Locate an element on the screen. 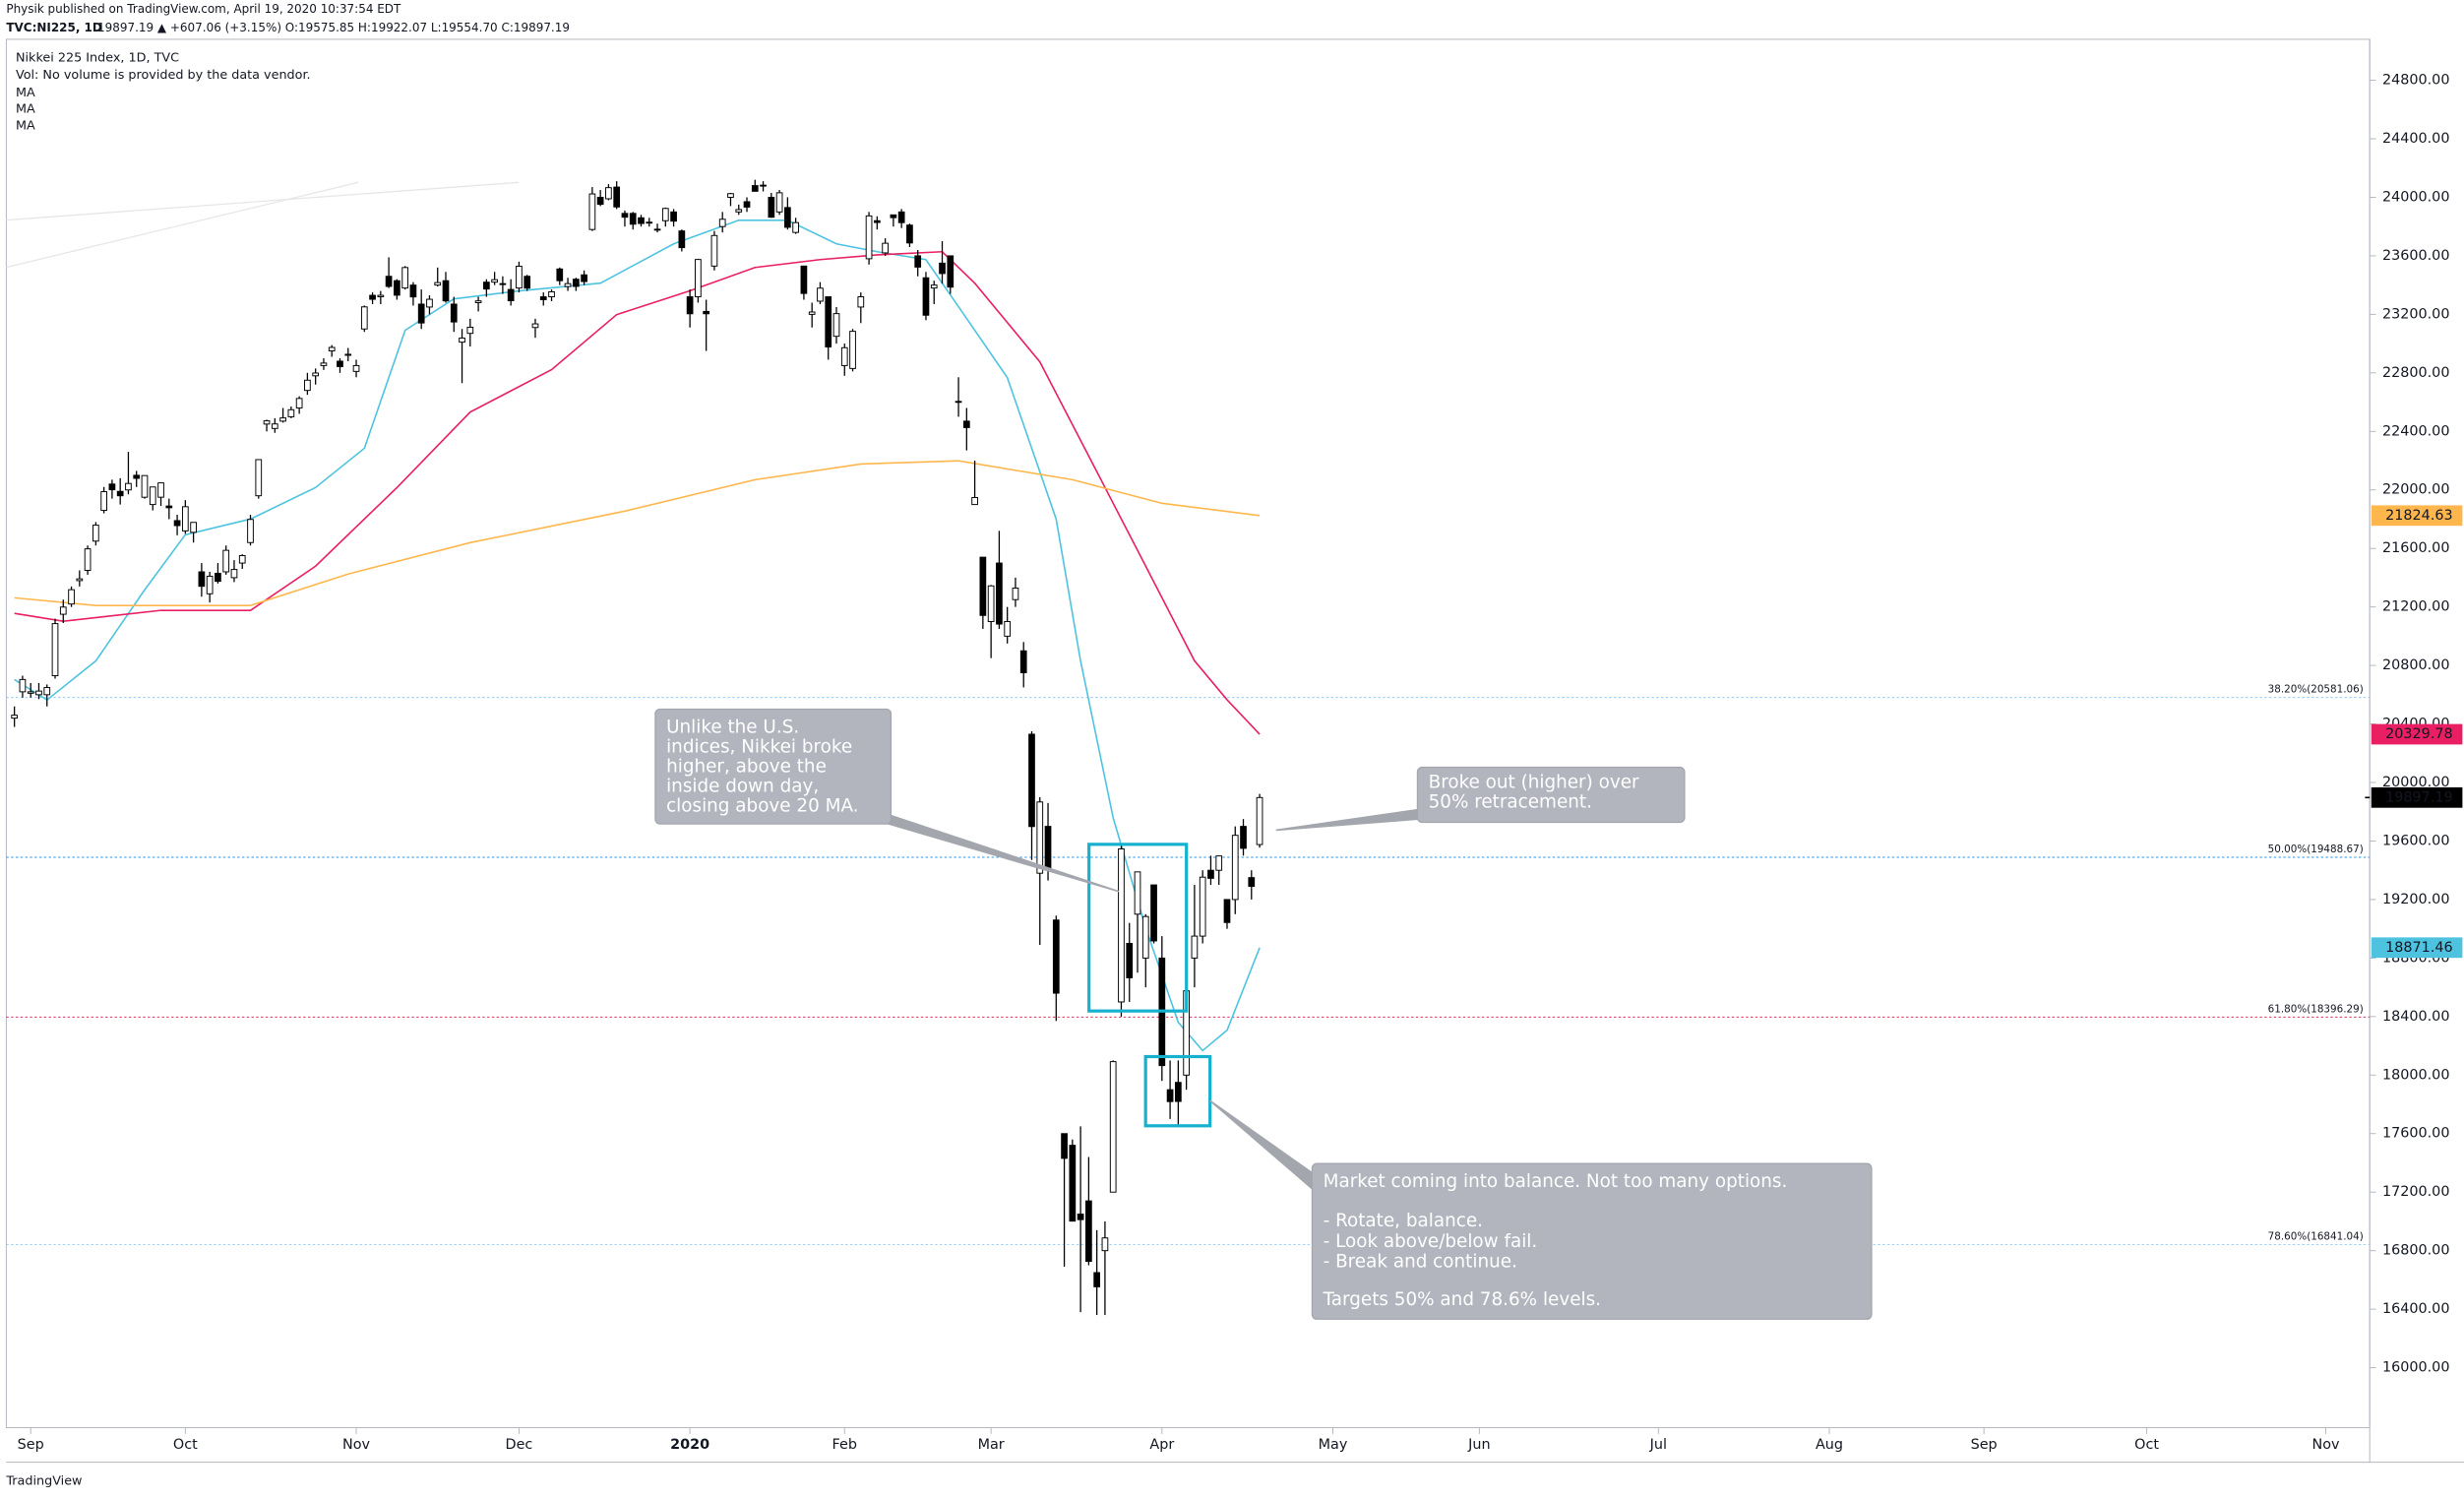  y-tick-label: 24800.00 is located at coordinates (2416, 81).